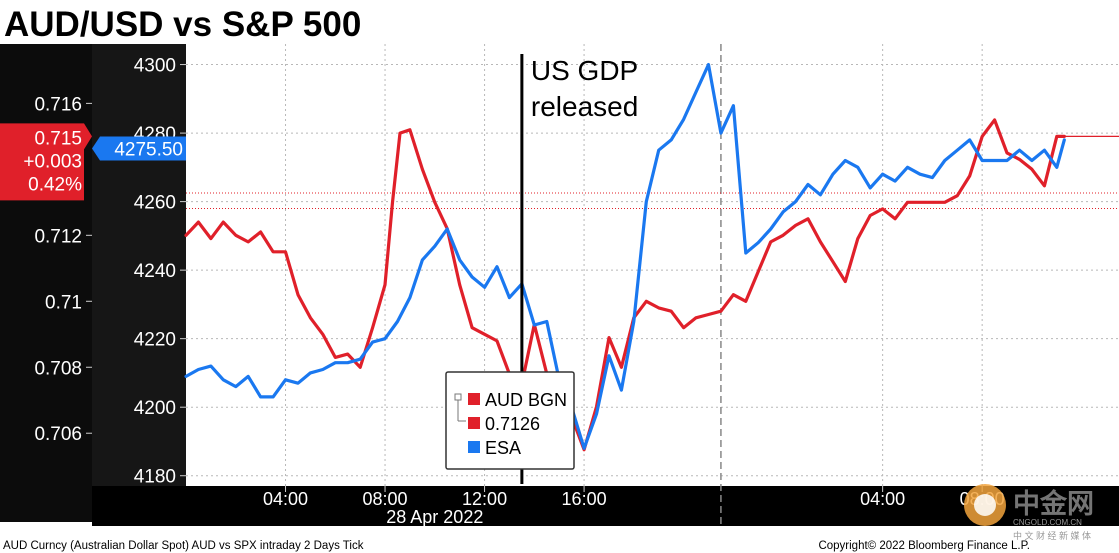 Image resolution: width=1119 pixels, height=553 pixels. What do you see at coordinates (52, 161) in the screenshot?
I see `aud-change: +0.003` at bounding box center [52, 161].